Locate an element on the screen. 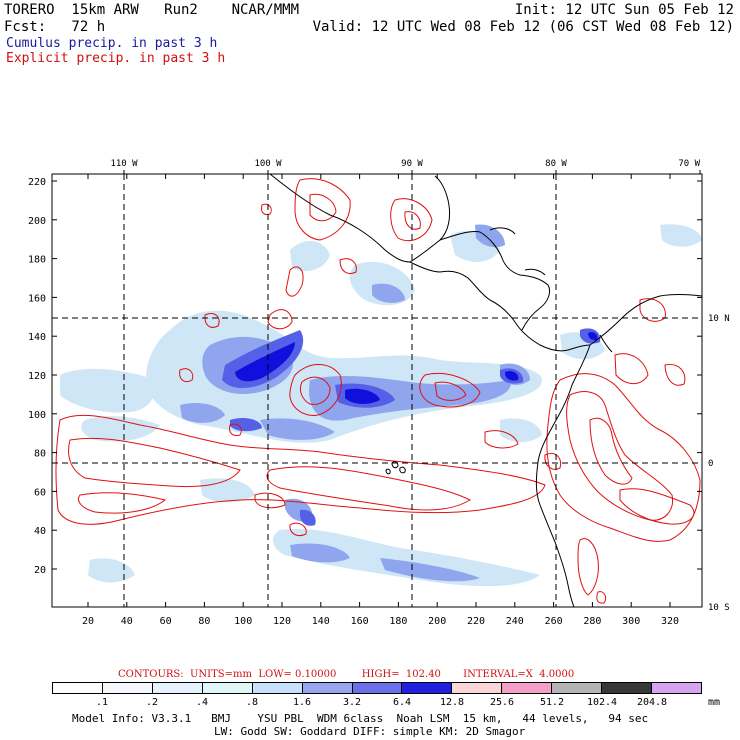  legend-label: 12.8 is located at coordinates (452, 702).